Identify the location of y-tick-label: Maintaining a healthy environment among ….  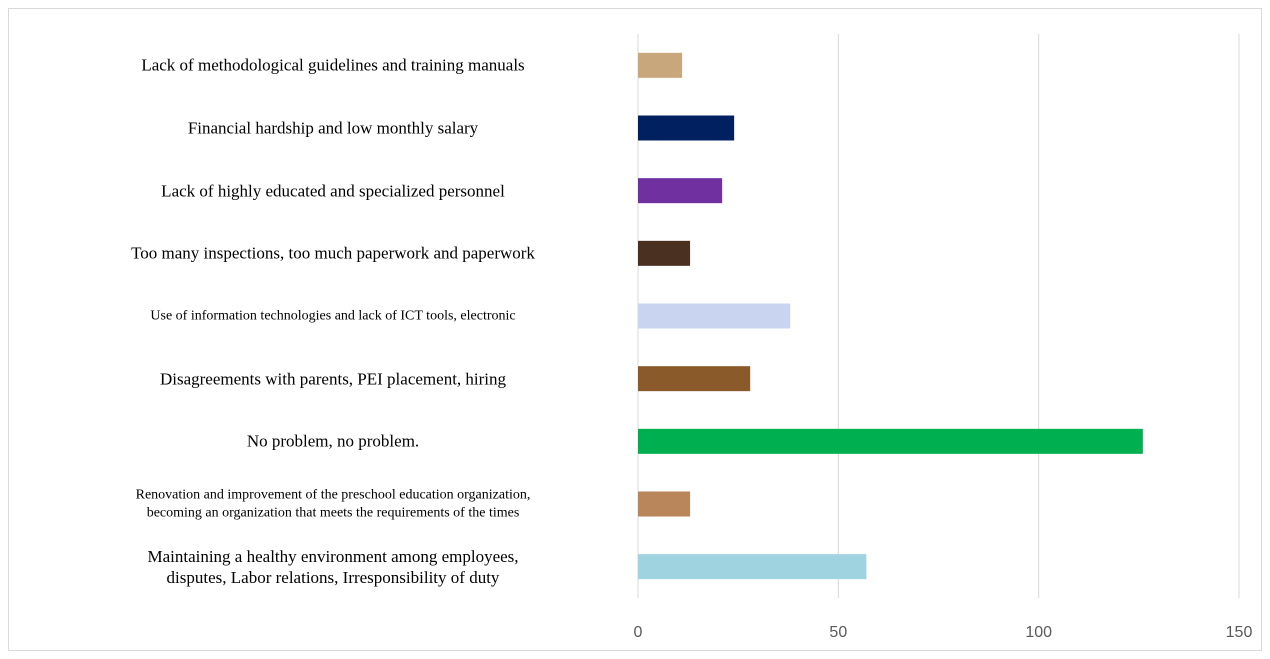
(333, 566).